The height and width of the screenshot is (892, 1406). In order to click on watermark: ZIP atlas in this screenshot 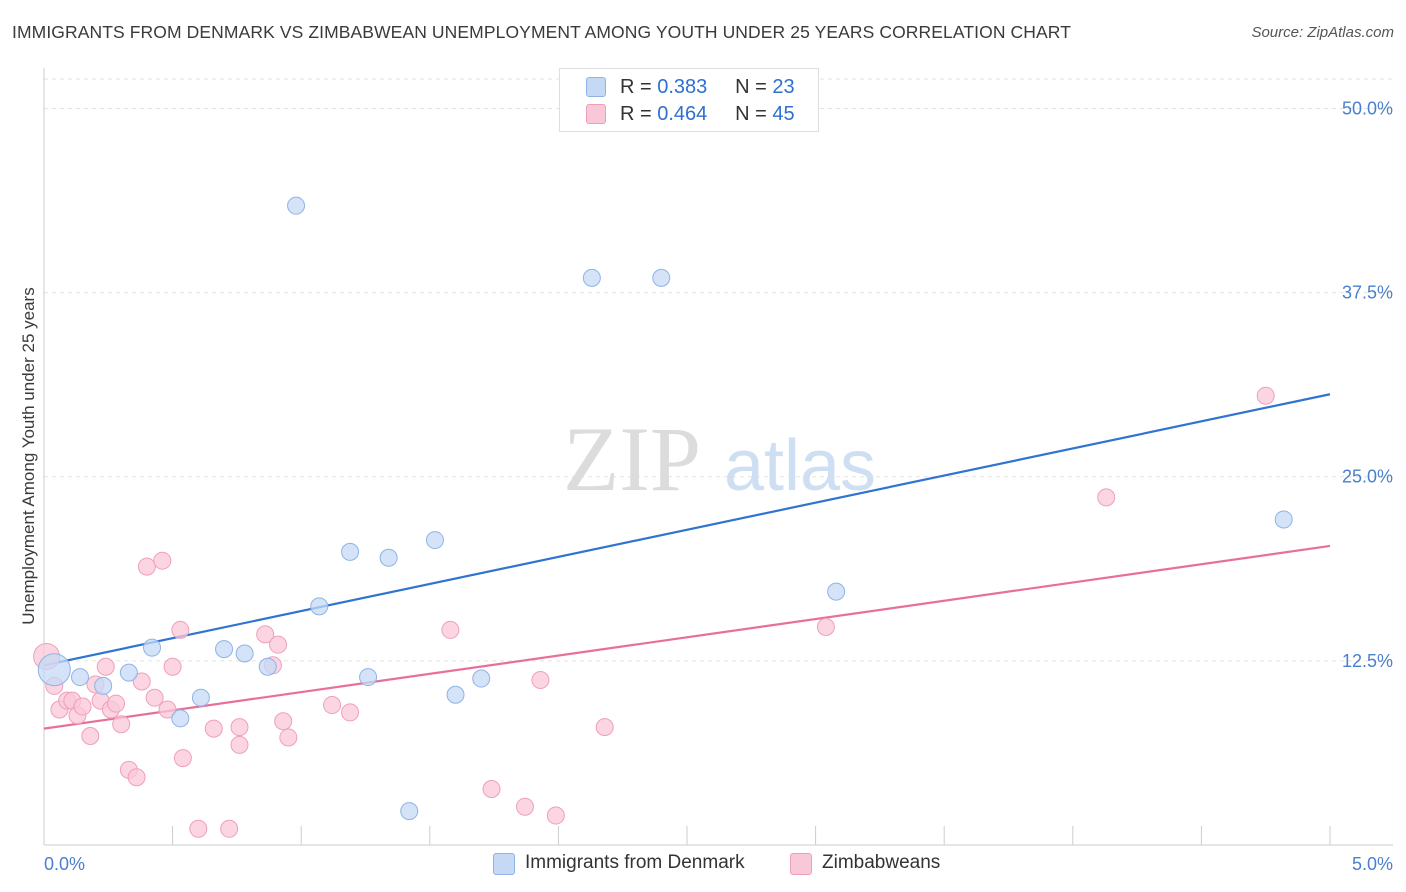, I will do `click(719, 459)`.